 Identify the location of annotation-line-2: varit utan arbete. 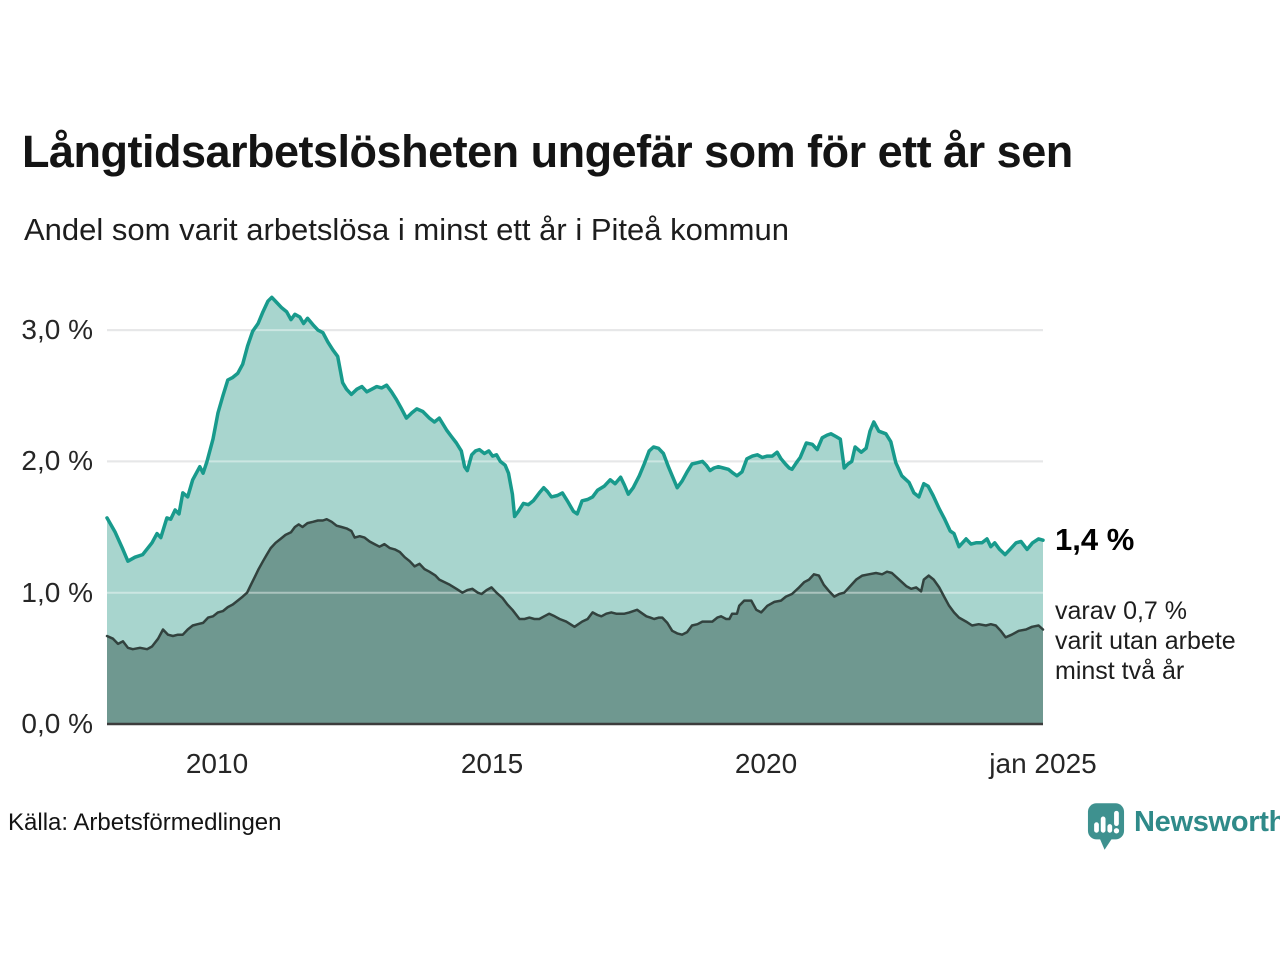
(1145, 641).